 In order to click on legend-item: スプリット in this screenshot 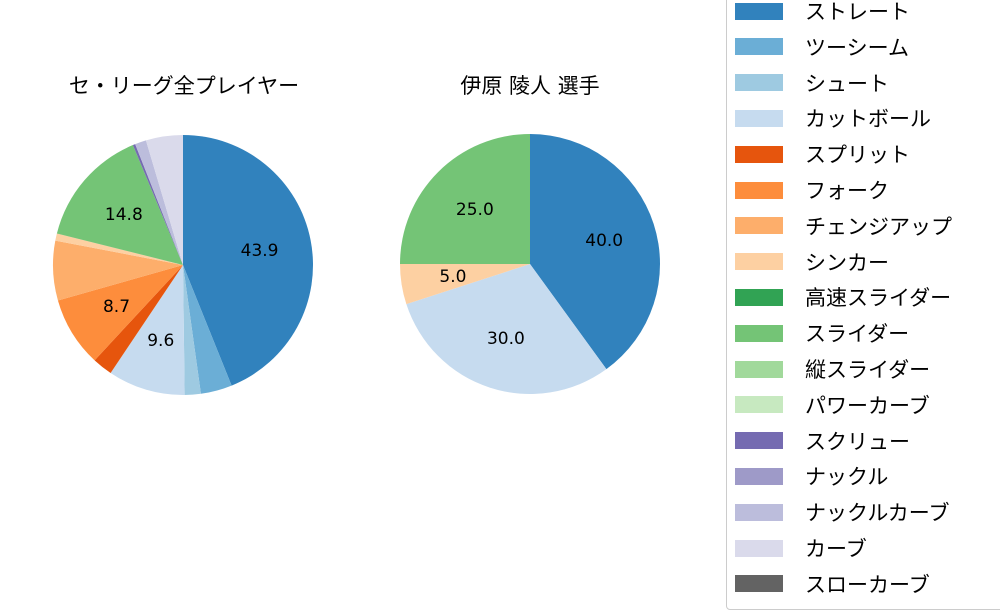, I will do `click(822, 155)`.